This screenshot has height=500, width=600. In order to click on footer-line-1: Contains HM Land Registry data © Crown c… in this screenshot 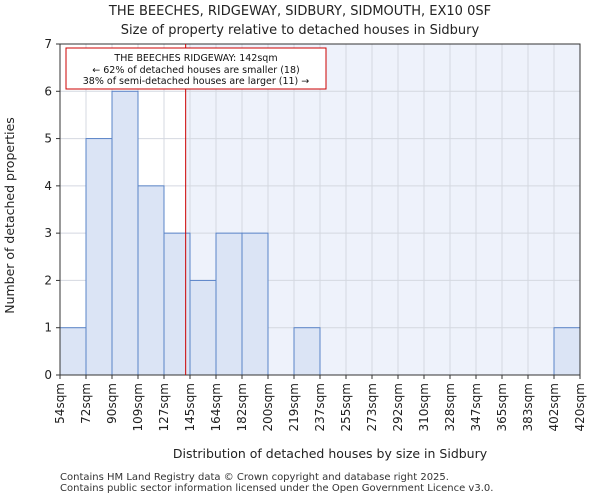, I will do `click(254, 477)`.